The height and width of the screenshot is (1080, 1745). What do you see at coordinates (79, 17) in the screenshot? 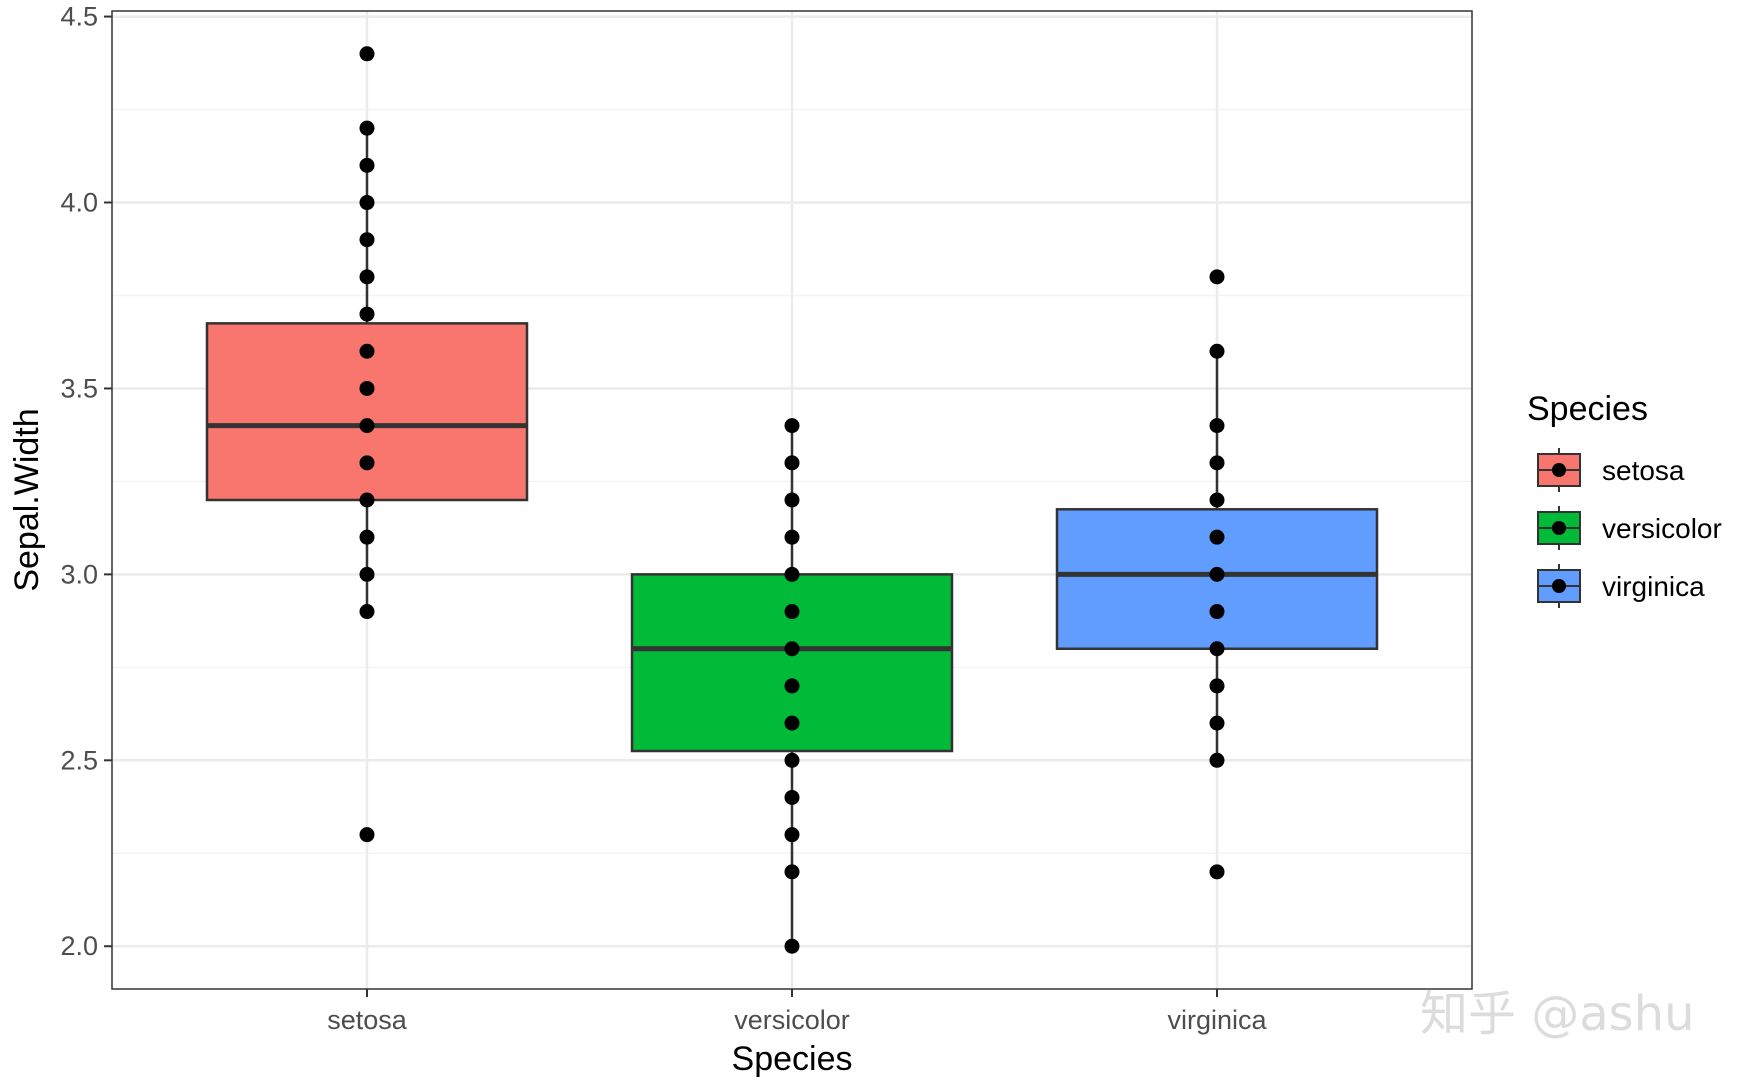
I see `y-tick-label: 4.5` at bounding box center [79, 17].